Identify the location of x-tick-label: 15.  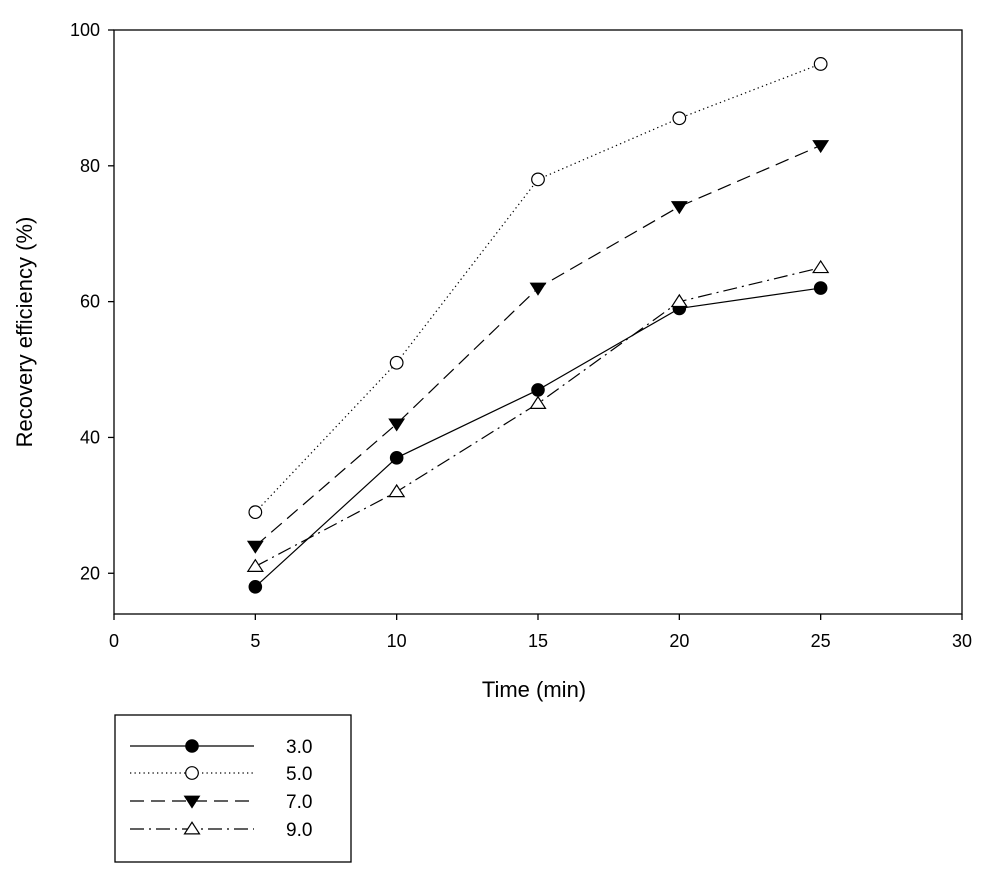
(538, 641).